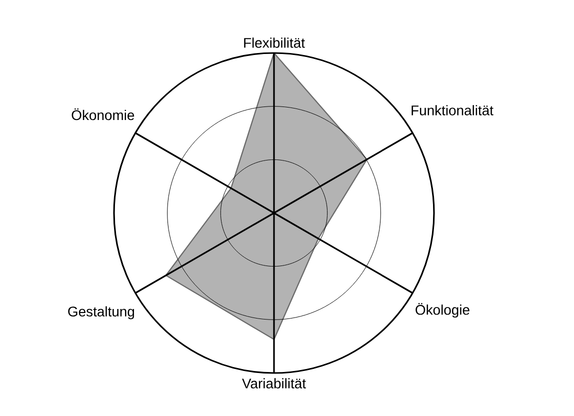 This screenshot has height=416, width=574. Describe the element at coordinates (443, 310) in the screenshot. I see `spoke-label: Ökologie` at that location.